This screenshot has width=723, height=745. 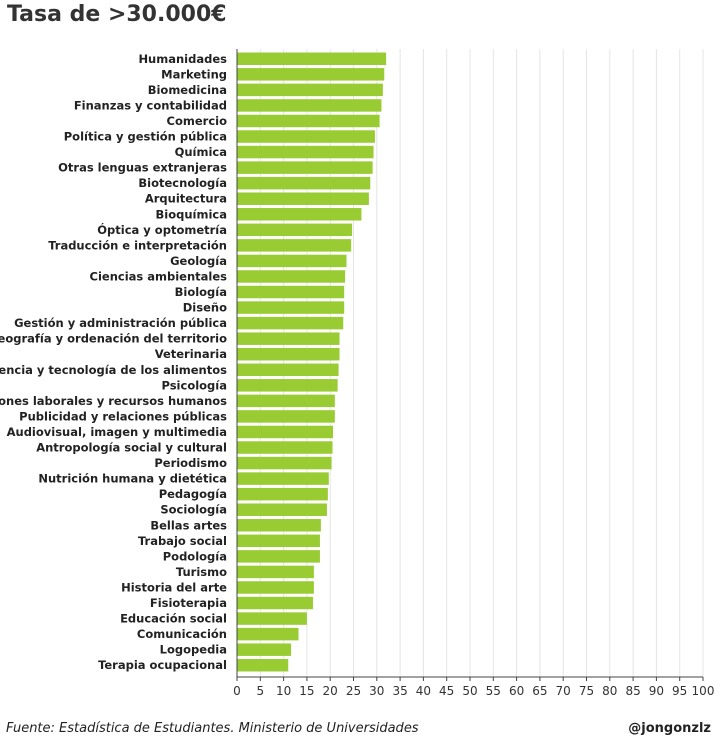 I want to click on x-tick-label: 5, so click(x=260, y=691).